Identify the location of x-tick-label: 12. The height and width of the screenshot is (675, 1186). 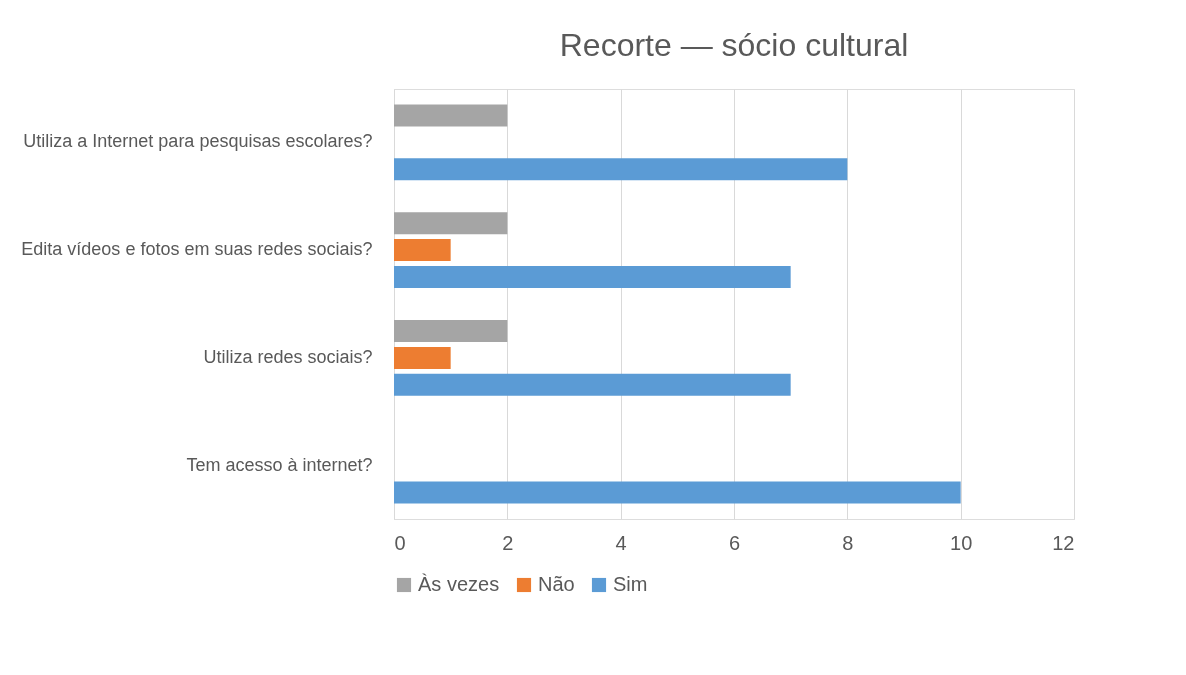
(1063, 542).